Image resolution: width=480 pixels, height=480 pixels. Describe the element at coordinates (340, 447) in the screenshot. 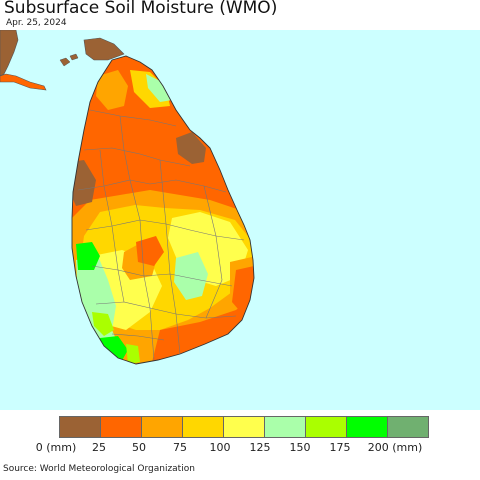

I see `legend-label-175: 175` at that location.